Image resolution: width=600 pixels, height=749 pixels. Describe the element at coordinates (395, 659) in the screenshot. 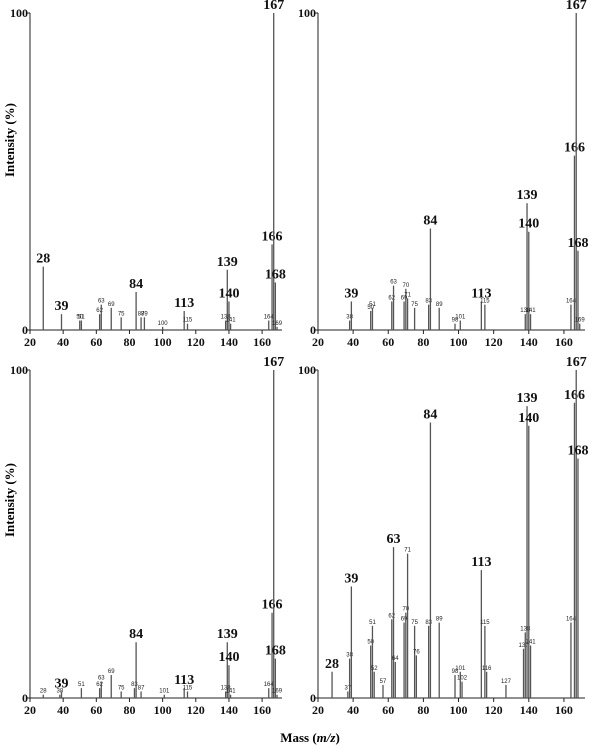

I see `peak-label-64: 64` at that location.